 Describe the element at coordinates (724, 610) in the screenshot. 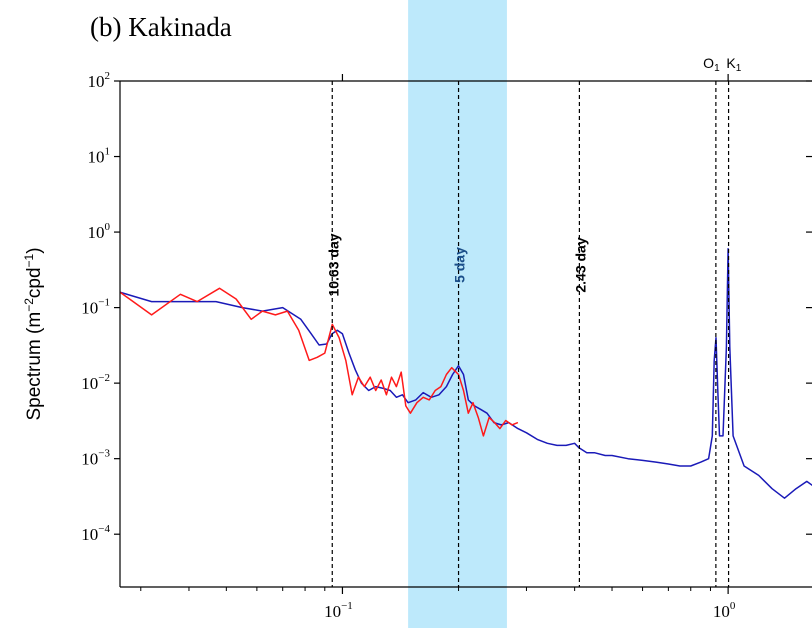

I see `x-tick-label: 10⁰` at that location.